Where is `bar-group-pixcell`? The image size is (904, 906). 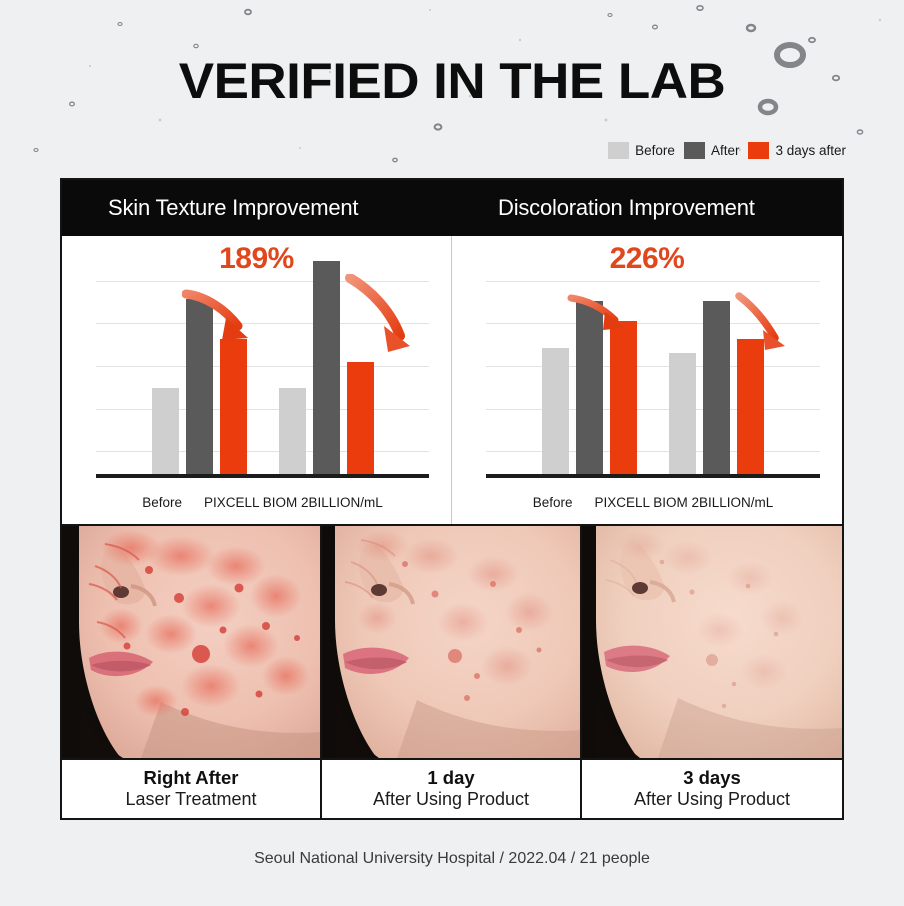
bar-group-pixcell is located at coordinates (326, 366).